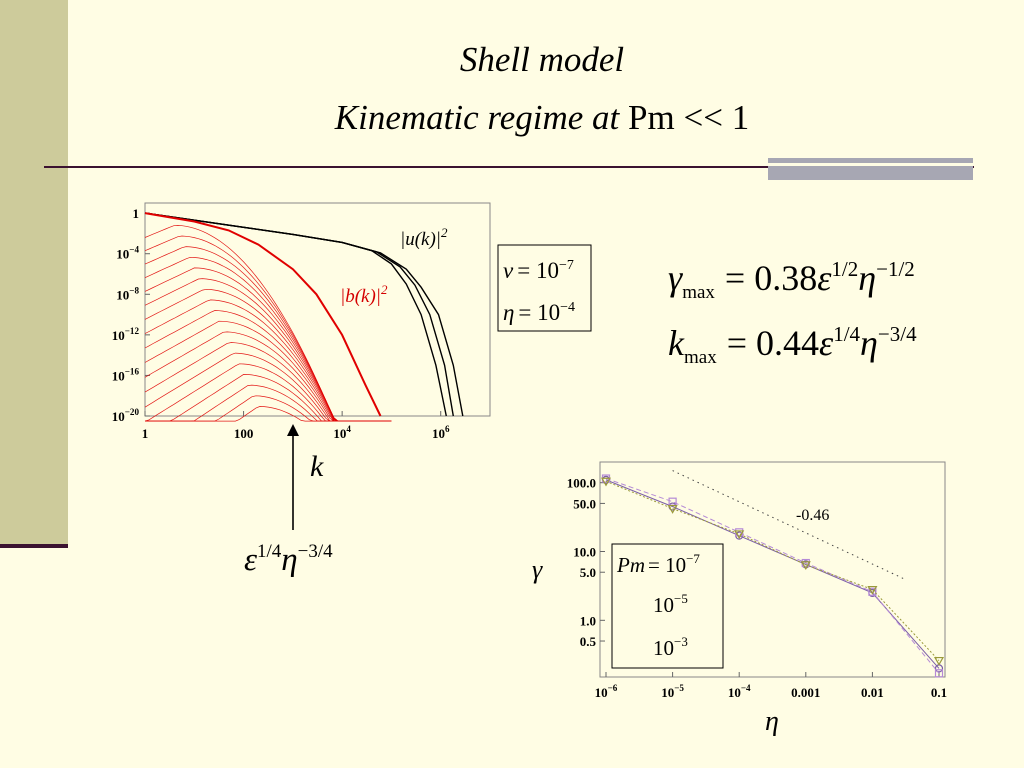 The image size is (1024, 768). What do you see at coordinates (584, 503) in the screenshot?
I see `growth-y-tick-1: 50.0` at bounding box center [584, 503].